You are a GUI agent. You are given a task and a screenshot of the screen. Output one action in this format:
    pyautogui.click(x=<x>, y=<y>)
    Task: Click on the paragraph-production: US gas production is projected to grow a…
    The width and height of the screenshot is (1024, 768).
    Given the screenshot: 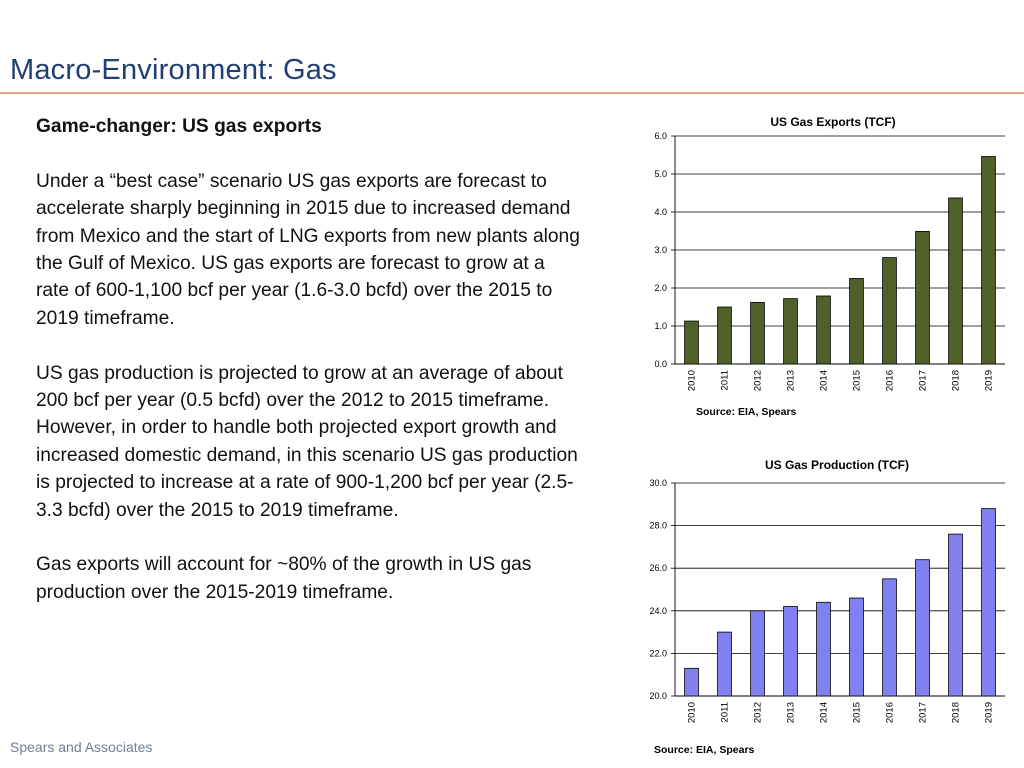 What is the action you would take?
    pyautogui.click(x=307, y=441)
    